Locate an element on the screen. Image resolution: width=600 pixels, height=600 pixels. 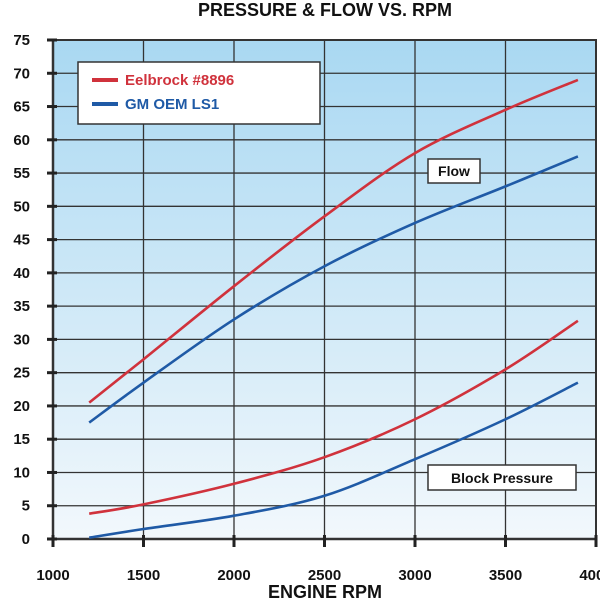
x-tick-label: 3000 is located at coordinates (414, 575).